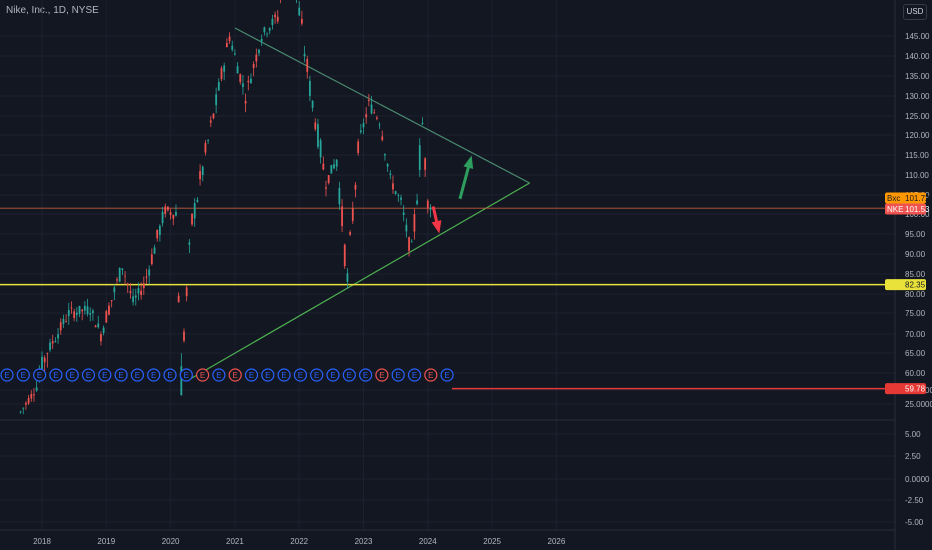  Describe the element at coordinates (917, 116) in the screenshot. I see `y-tick-label: 125.00` at that location.